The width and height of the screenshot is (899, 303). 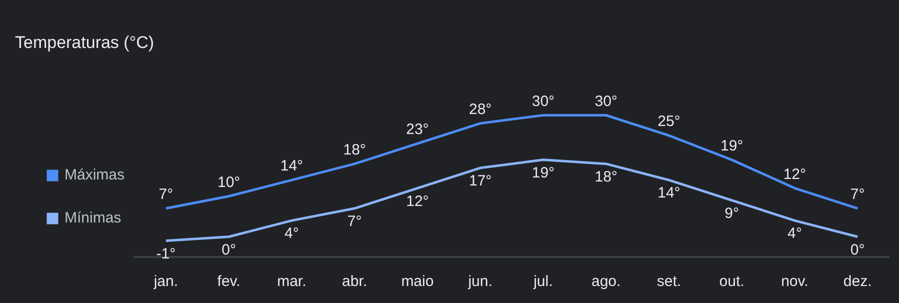 I want to click on x-tick-label: ago., so click(x=606, y=281).